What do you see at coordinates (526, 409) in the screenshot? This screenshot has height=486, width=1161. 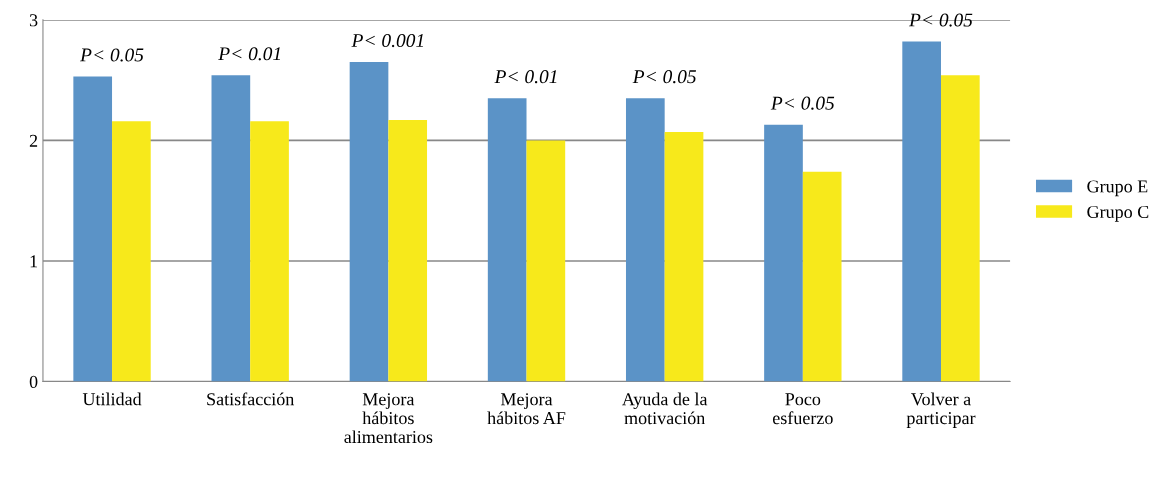 I see `x-tick-label: Mejora hábitos AF` at bounding box center [526, 409].